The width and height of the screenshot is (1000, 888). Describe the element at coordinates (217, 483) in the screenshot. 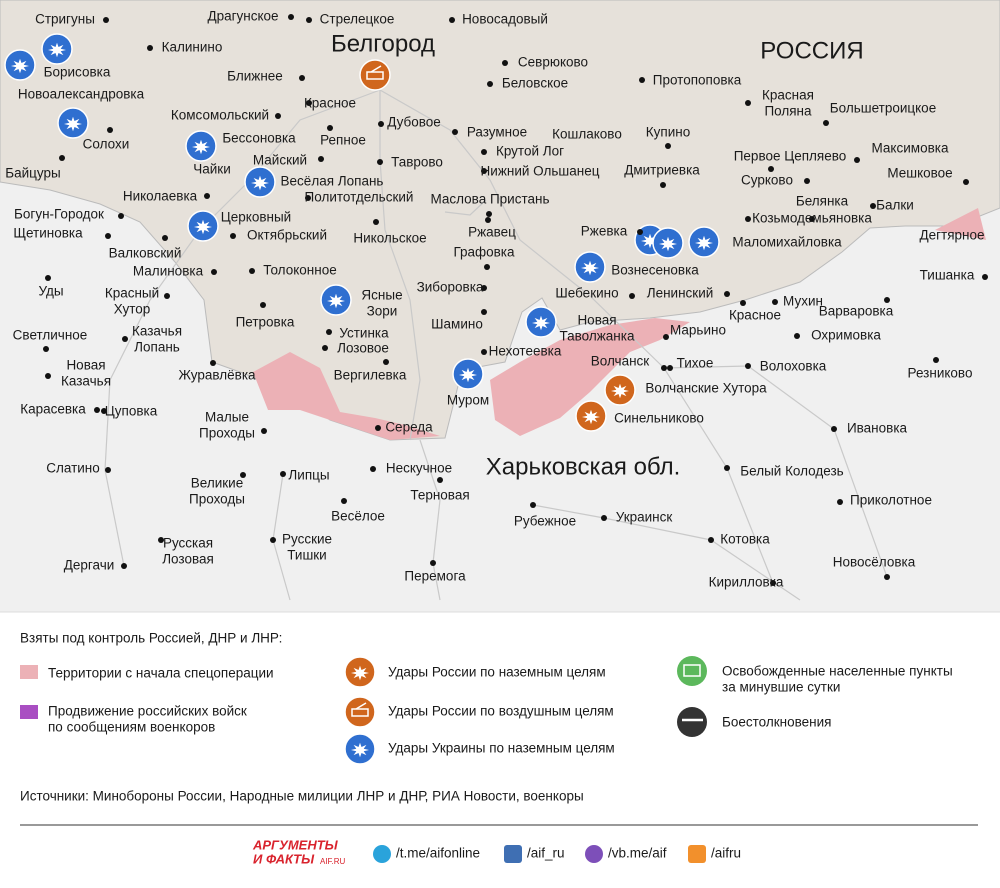

I see `place-label: Великие` at that location.